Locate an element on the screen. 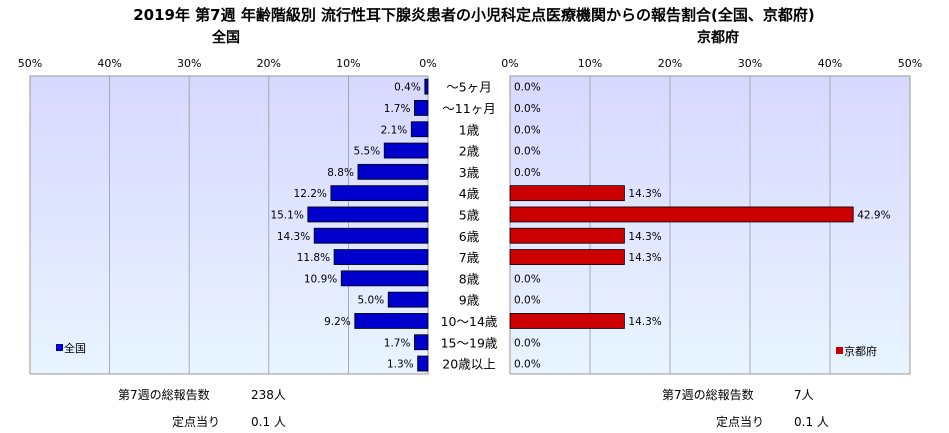 The height and width of the screenshot is (433, 949). data-label-national: 1.3% is located at coordinates (400, 365).